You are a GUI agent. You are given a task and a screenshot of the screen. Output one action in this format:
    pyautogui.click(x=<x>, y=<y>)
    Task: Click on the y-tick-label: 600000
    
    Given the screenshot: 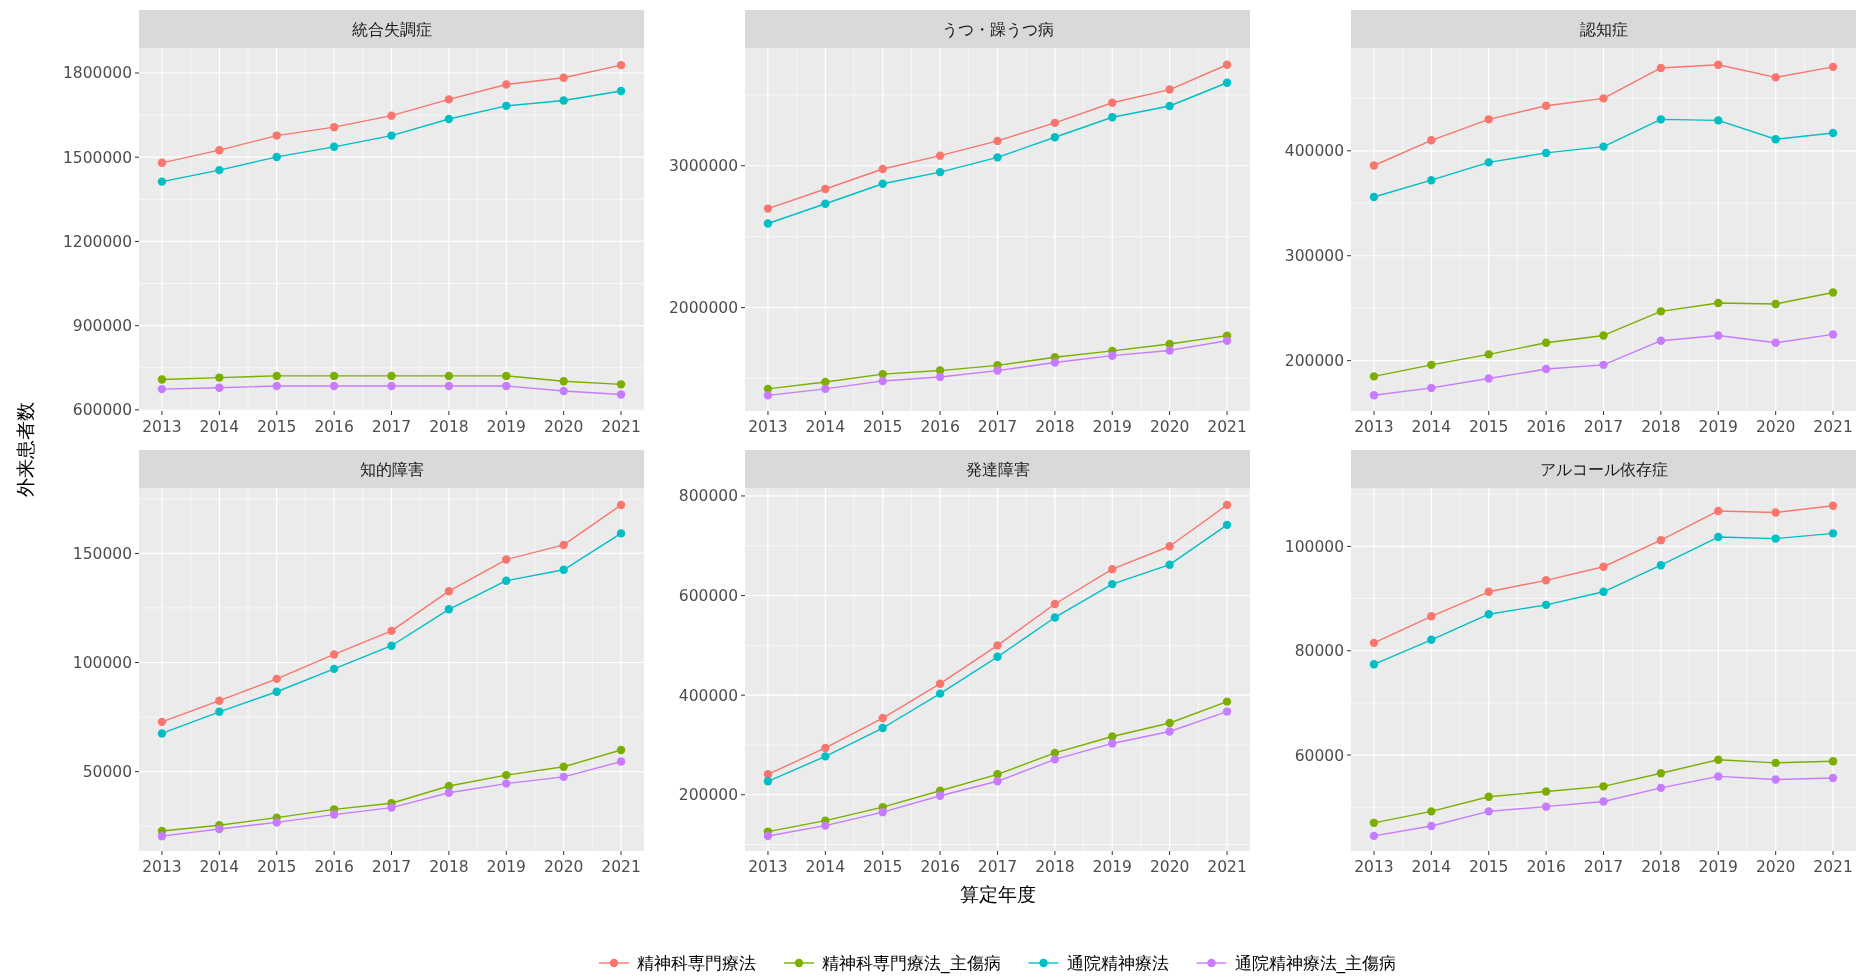 What is the action you would take?
    pyautogui.click(x=708, y=596)
    